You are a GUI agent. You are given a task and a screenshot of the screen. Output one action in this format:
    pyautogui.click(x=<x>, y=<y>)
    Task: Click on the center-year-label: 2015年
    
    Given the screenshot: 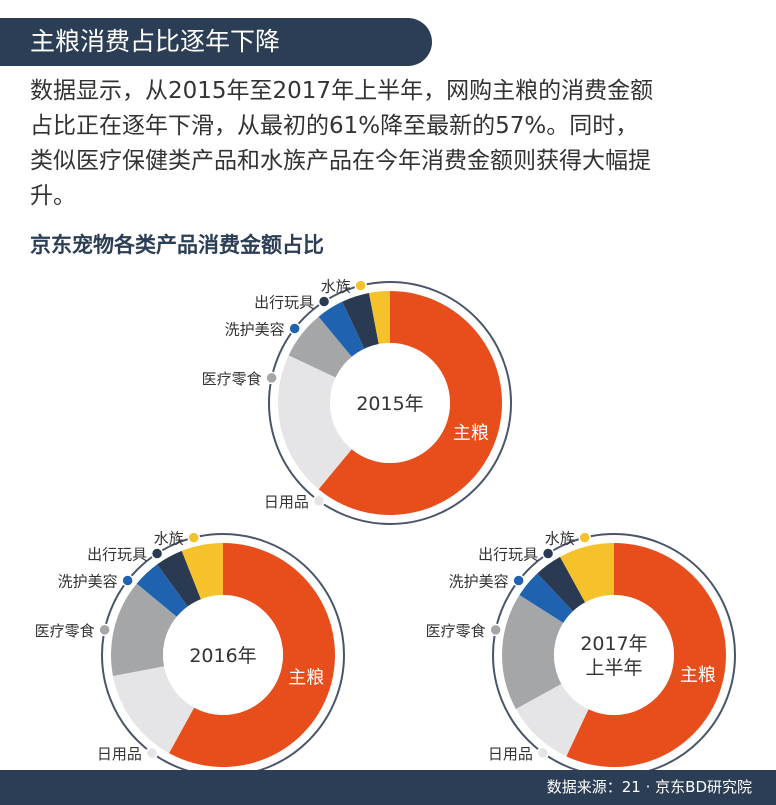 What is the action you would take?
    pyautogui.click(x=389, y=404)
    